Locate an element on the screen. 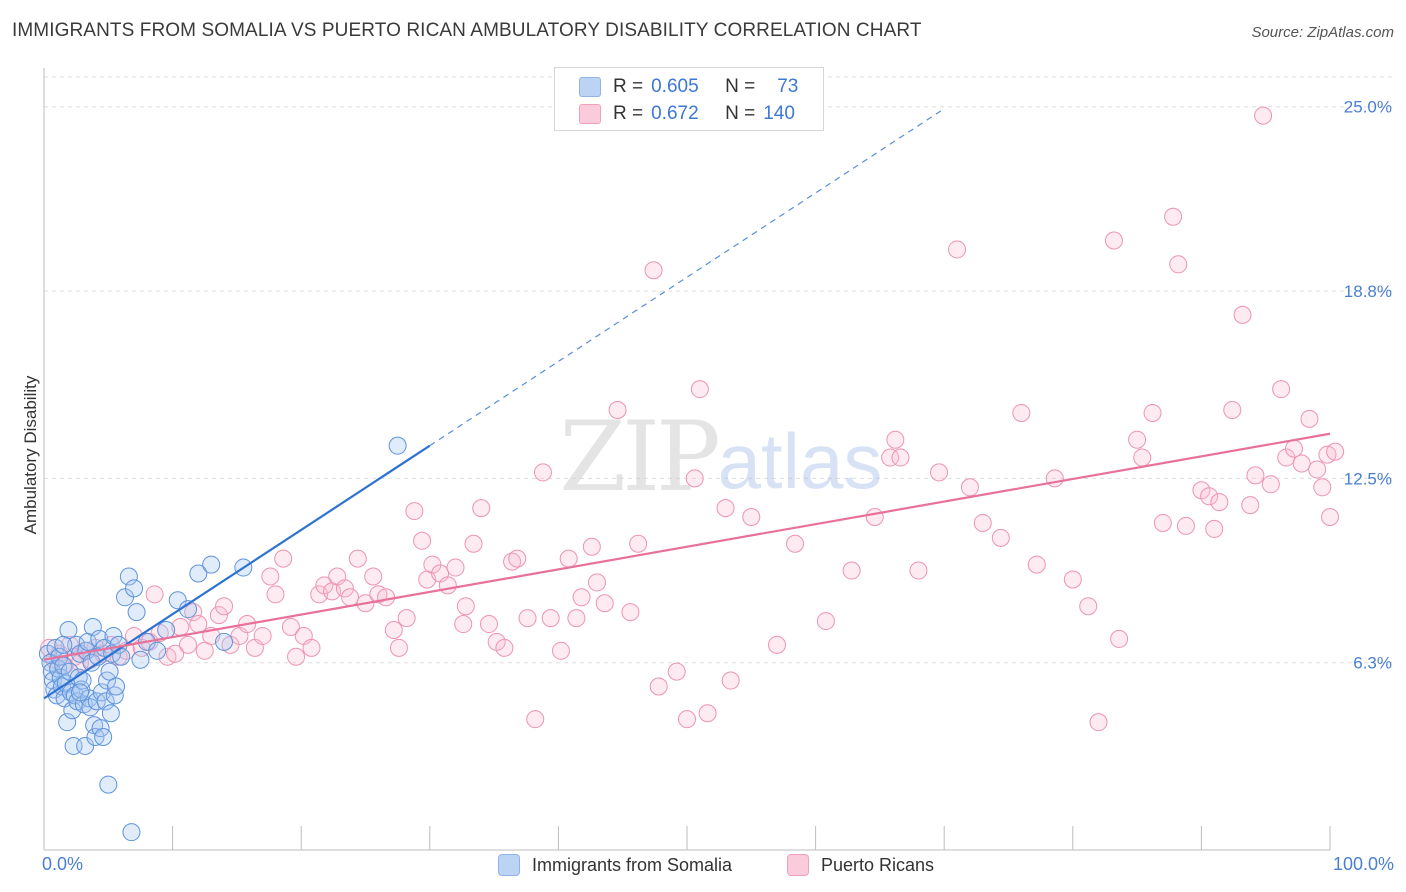 The image size is (1406, 892). legend-r-value: 0.605 is located at coordinates (675, 86).